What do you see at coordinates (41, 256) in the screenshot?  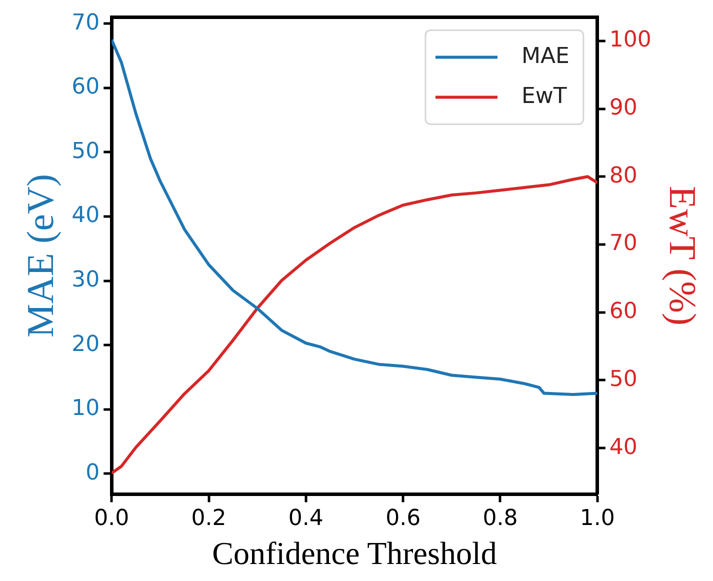 I see `y-axis-title: MAE (eV)` at bounding box center [41, 256].